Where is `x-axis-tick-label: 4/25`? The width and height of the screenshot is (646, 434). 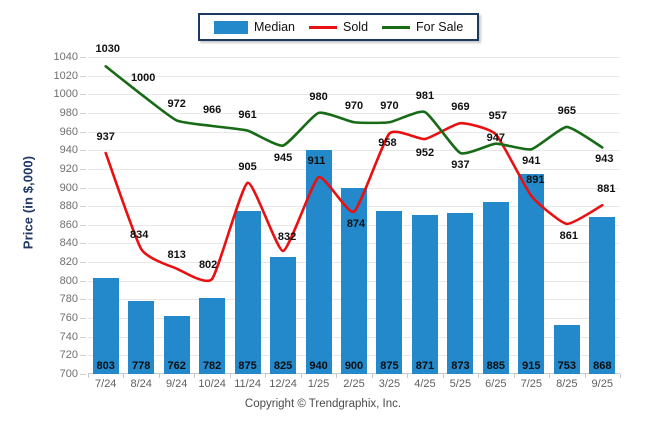
x-axis-tick-label: 4/25 is located at coordinates (425, 384).